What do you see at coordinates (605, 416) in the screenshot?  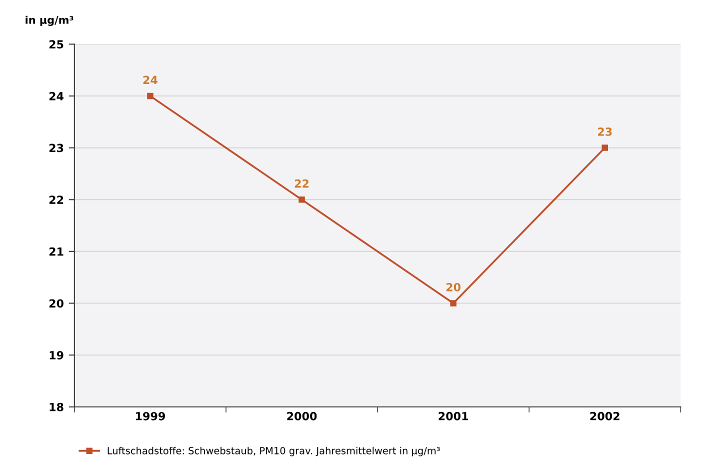 I see `x-tick-label: 2002` at bounding box center [605, 416].